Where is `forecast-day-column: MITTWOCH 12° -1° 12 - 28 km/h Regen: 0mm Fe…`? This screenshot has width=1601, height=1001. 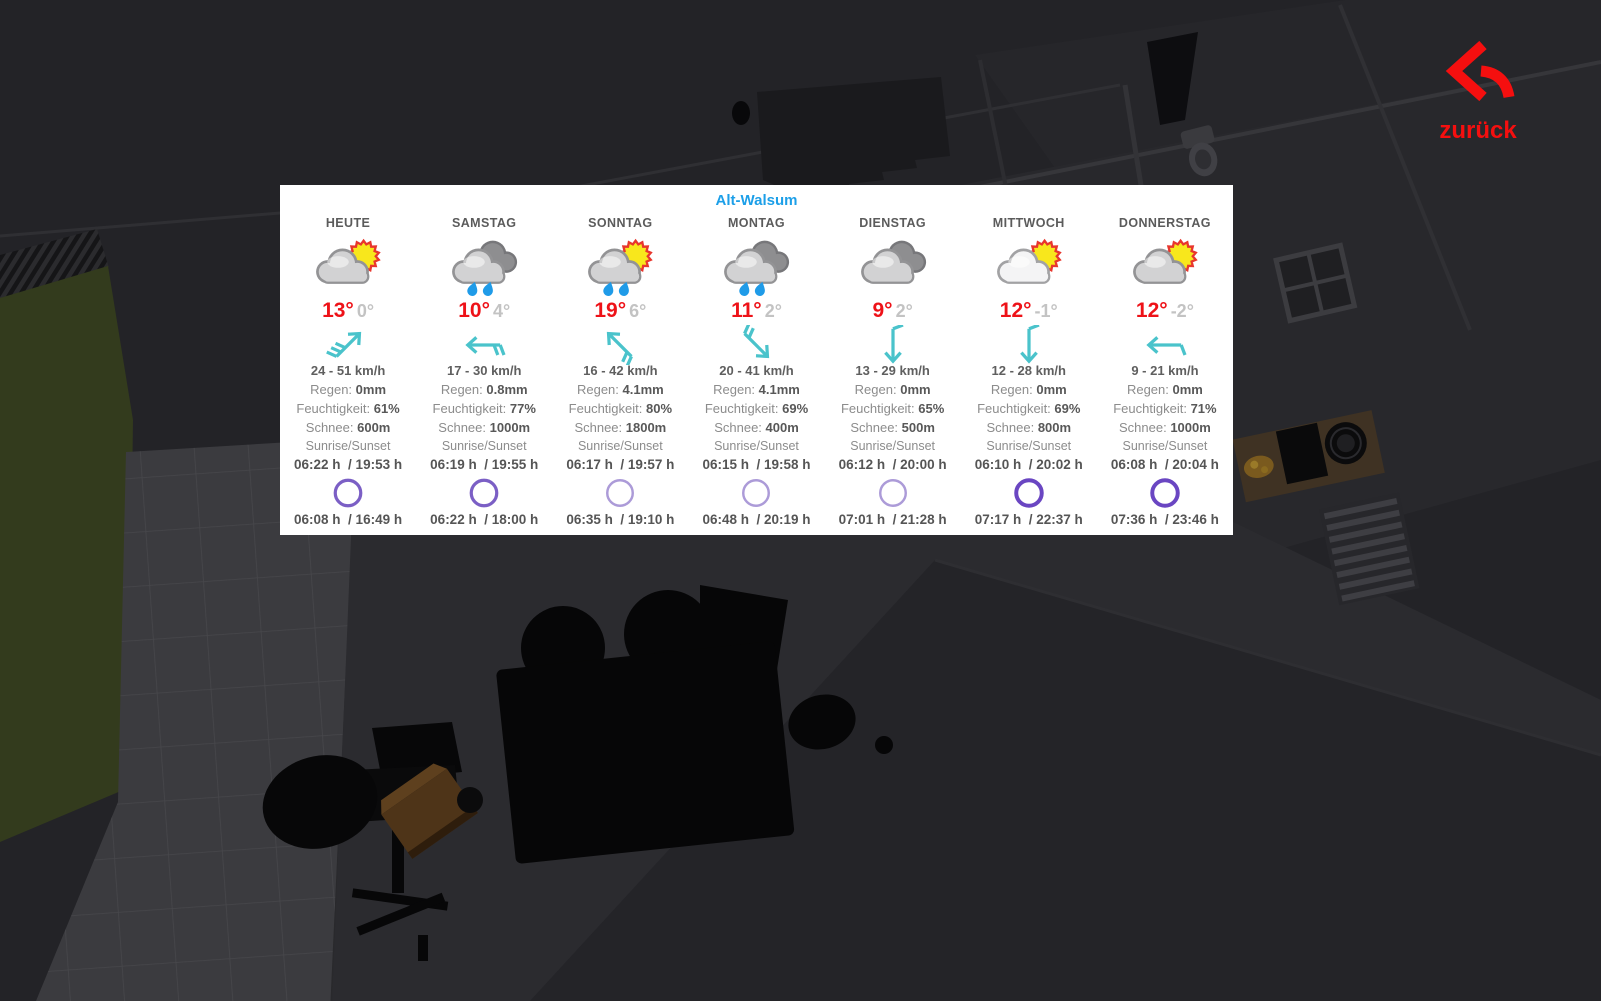
forecast-day-column: MITTWOCH 12° -1° 12 - 28 km/h Regen: 0mm Fe… is located at coordinates (1029, 372).